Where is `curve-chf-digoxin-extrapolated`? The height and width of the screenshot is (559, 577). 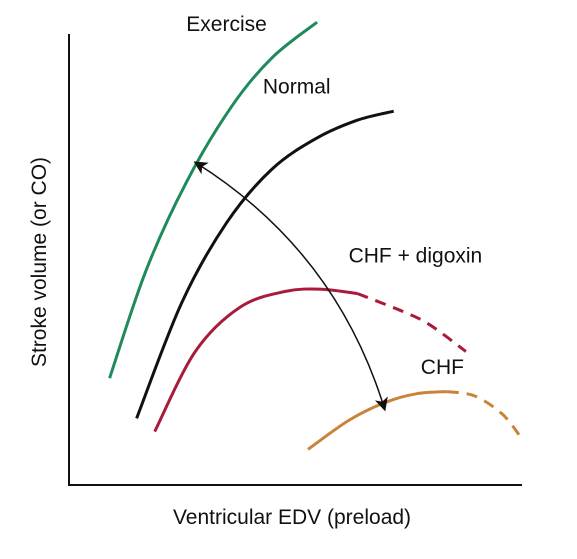 curve-chf-digoxin-extrapolated is located at coordinates (412, 322).